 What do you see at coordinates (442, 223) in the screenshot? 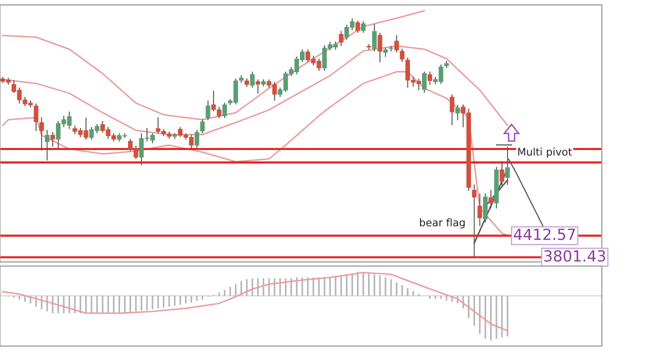
I see `annotation: bear flag` at bounding box center [442, 223].